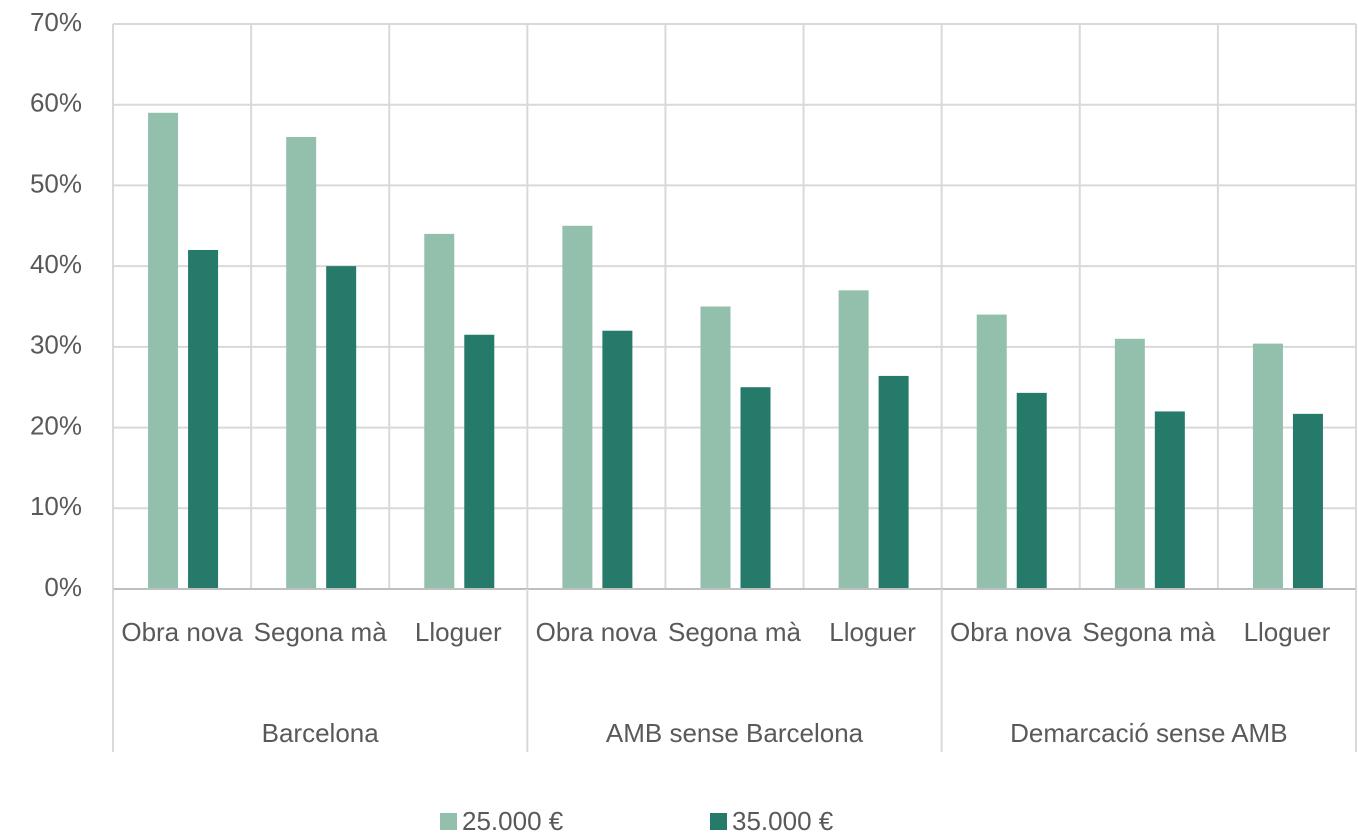 The width and height of the screenshot is (1358, 836). I want to click on group-label: AMB sense Barcelona, so click(735, 733).